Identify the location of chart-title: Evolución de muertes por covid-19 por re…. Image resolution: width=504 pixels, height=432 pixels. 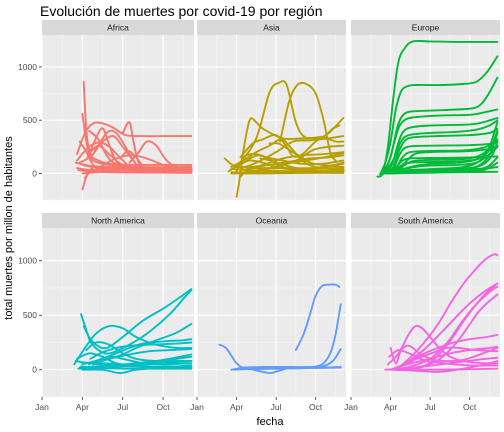
(181, 11).